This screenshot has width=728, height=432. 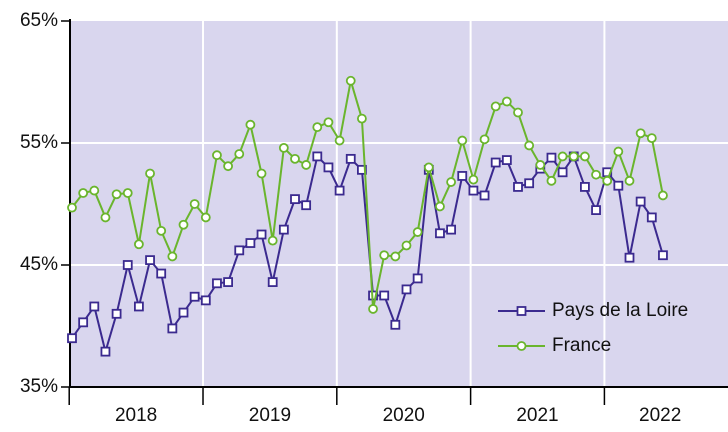 What do you see at coordinates (270, 415) in the screenshot?
I see `x-tick-label: 2019` at bounding box center [270, 415].